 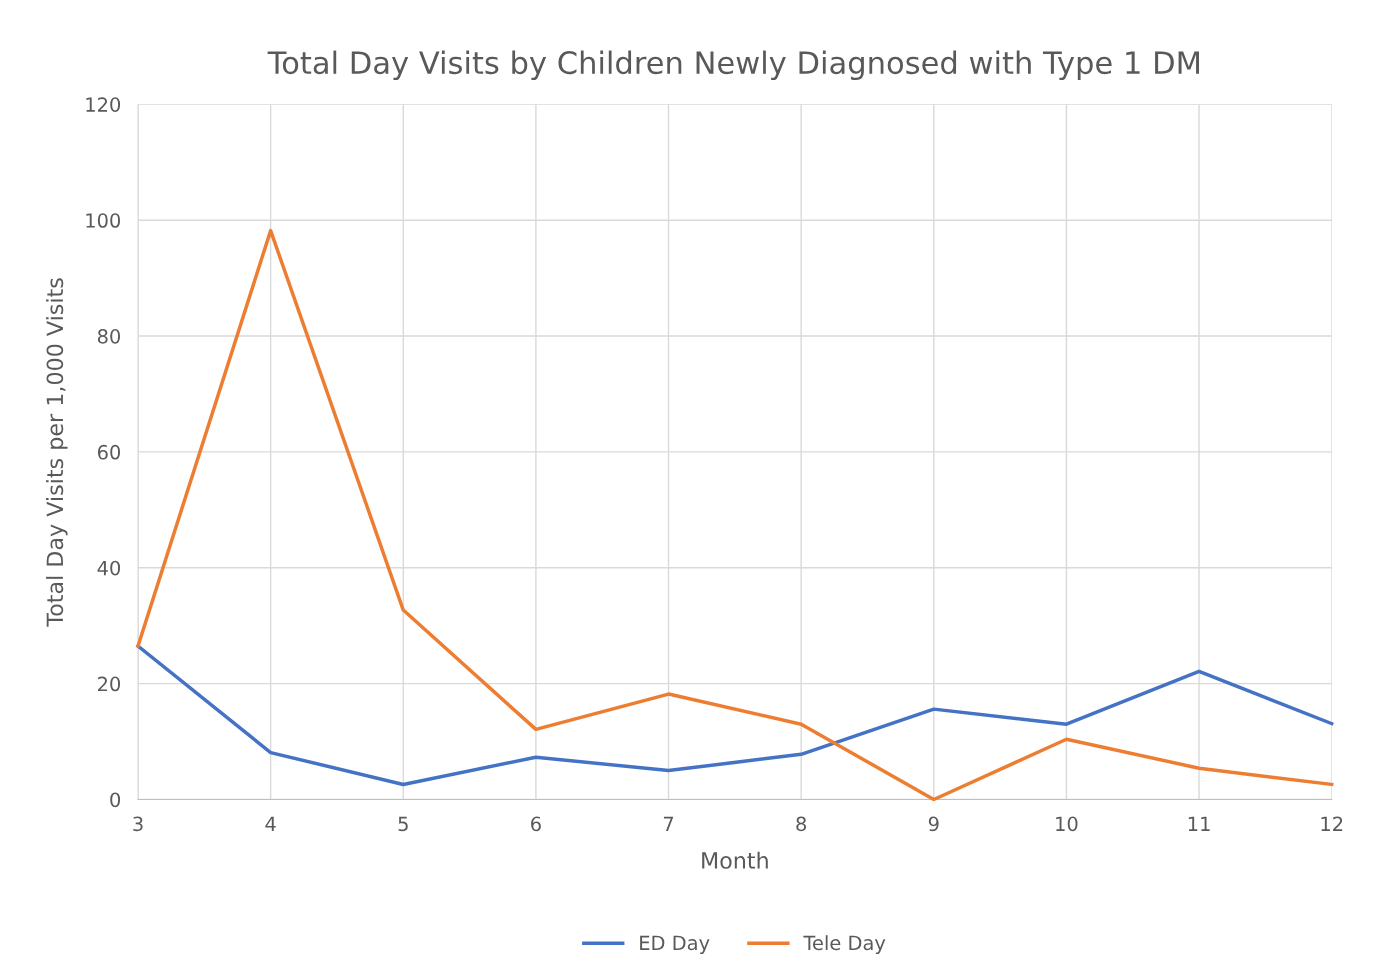 I want to click on y-tick-label: 80, so click(x=109, y=336).